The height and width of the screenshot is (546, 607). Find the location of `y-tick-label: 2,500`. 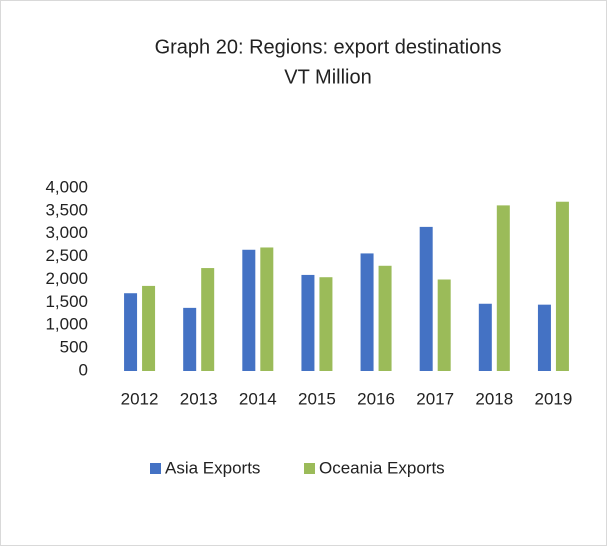

y-tick-label: 2,500 is located at coordinates (66, 255).